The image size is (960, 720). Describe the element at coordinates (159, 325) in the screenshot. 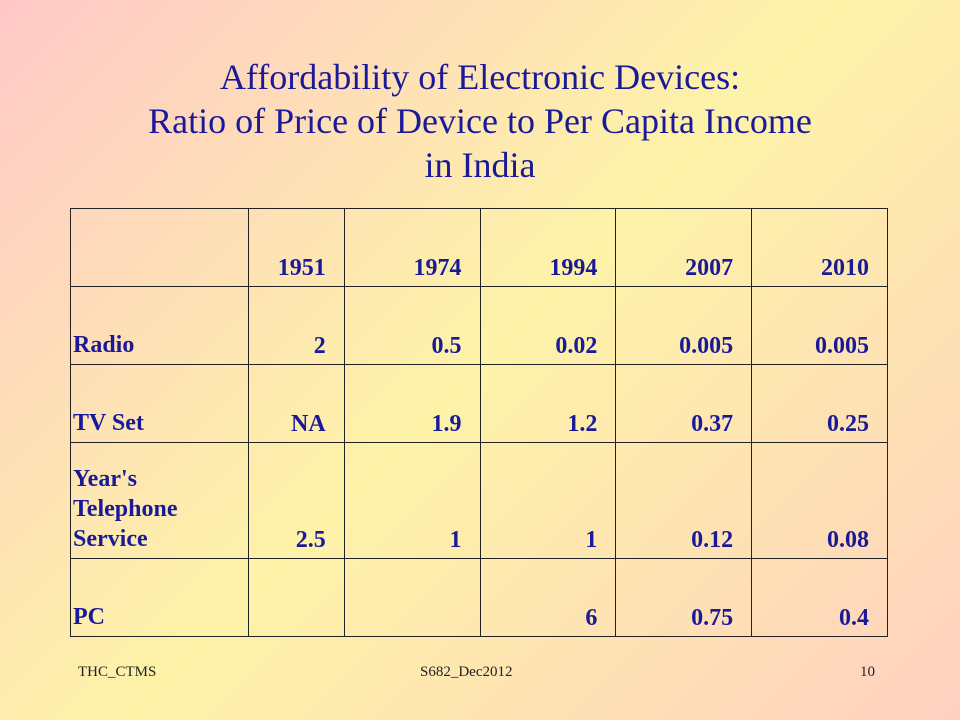

I see `row-label: Radio` at that location.